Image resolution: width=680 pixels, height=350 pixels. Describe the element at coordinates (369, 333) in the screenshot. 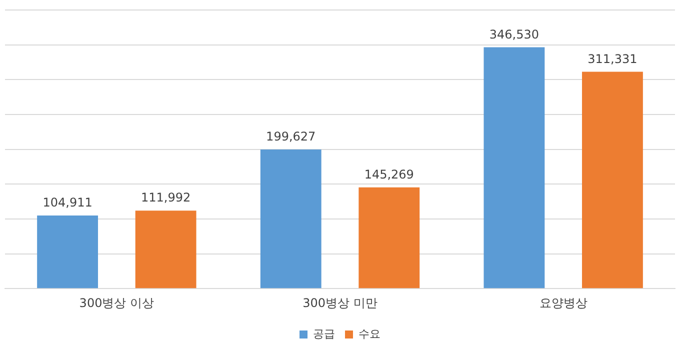

I see `legend-label: 수요` at that location.